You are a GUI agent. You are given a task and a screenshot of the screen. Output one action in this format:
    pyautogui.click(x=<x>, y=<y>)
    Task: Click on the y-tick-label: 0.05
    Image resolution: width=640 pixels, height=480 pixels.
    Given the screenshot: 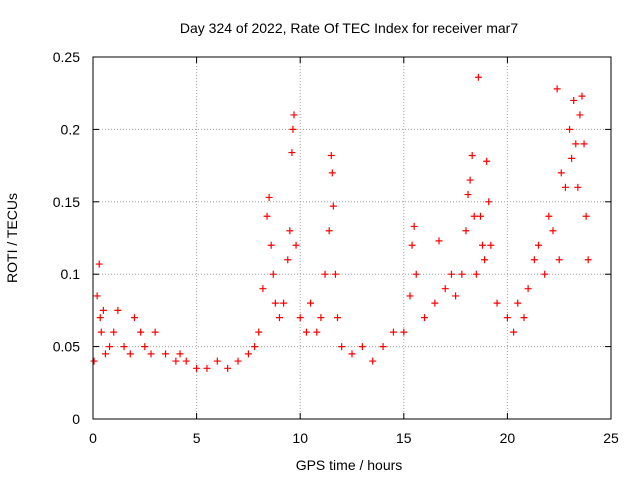 What is the action you would take?
    pyautogui.click(x=66, y=347)
    